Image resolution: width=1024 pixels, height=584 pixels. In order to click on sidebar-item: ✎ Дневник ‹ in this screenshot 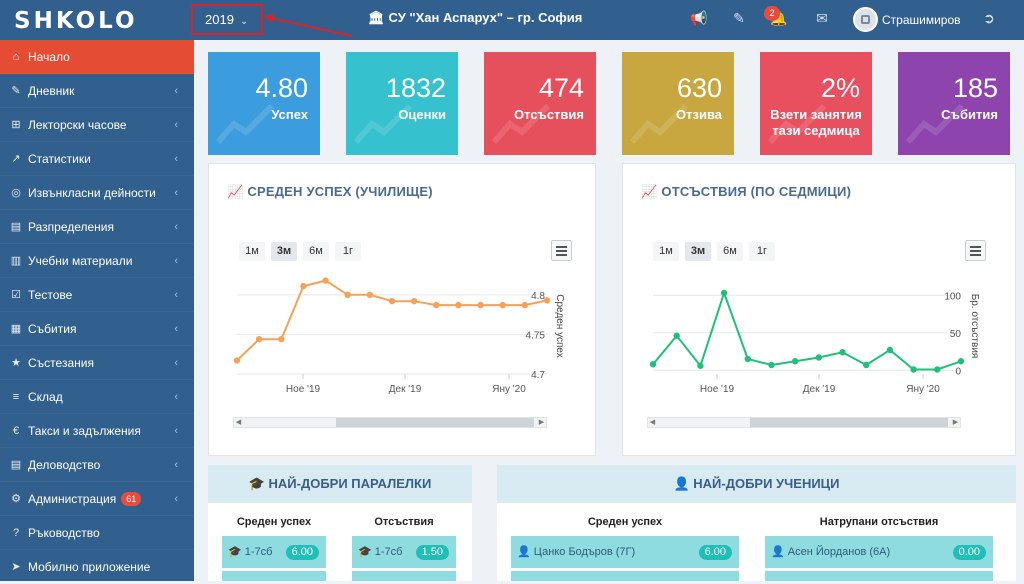, I will do `click(97, 91)`.